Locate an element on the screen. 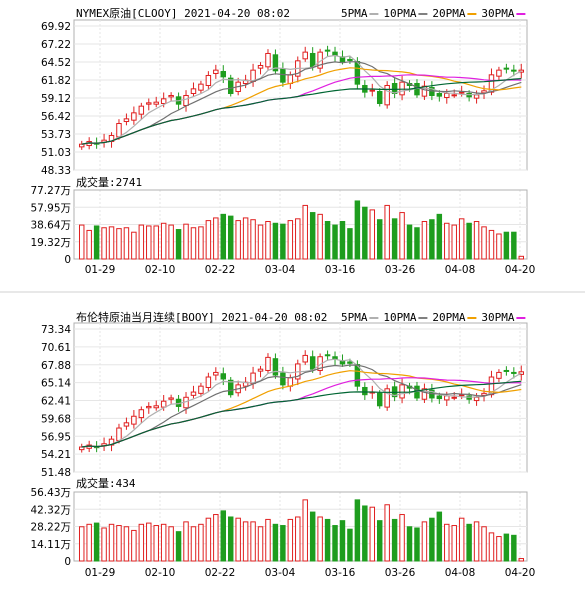 The height and width of the screenshot is (594, 585). legend-entry-5pma: 5PMA is located at coordinates (360, 317).